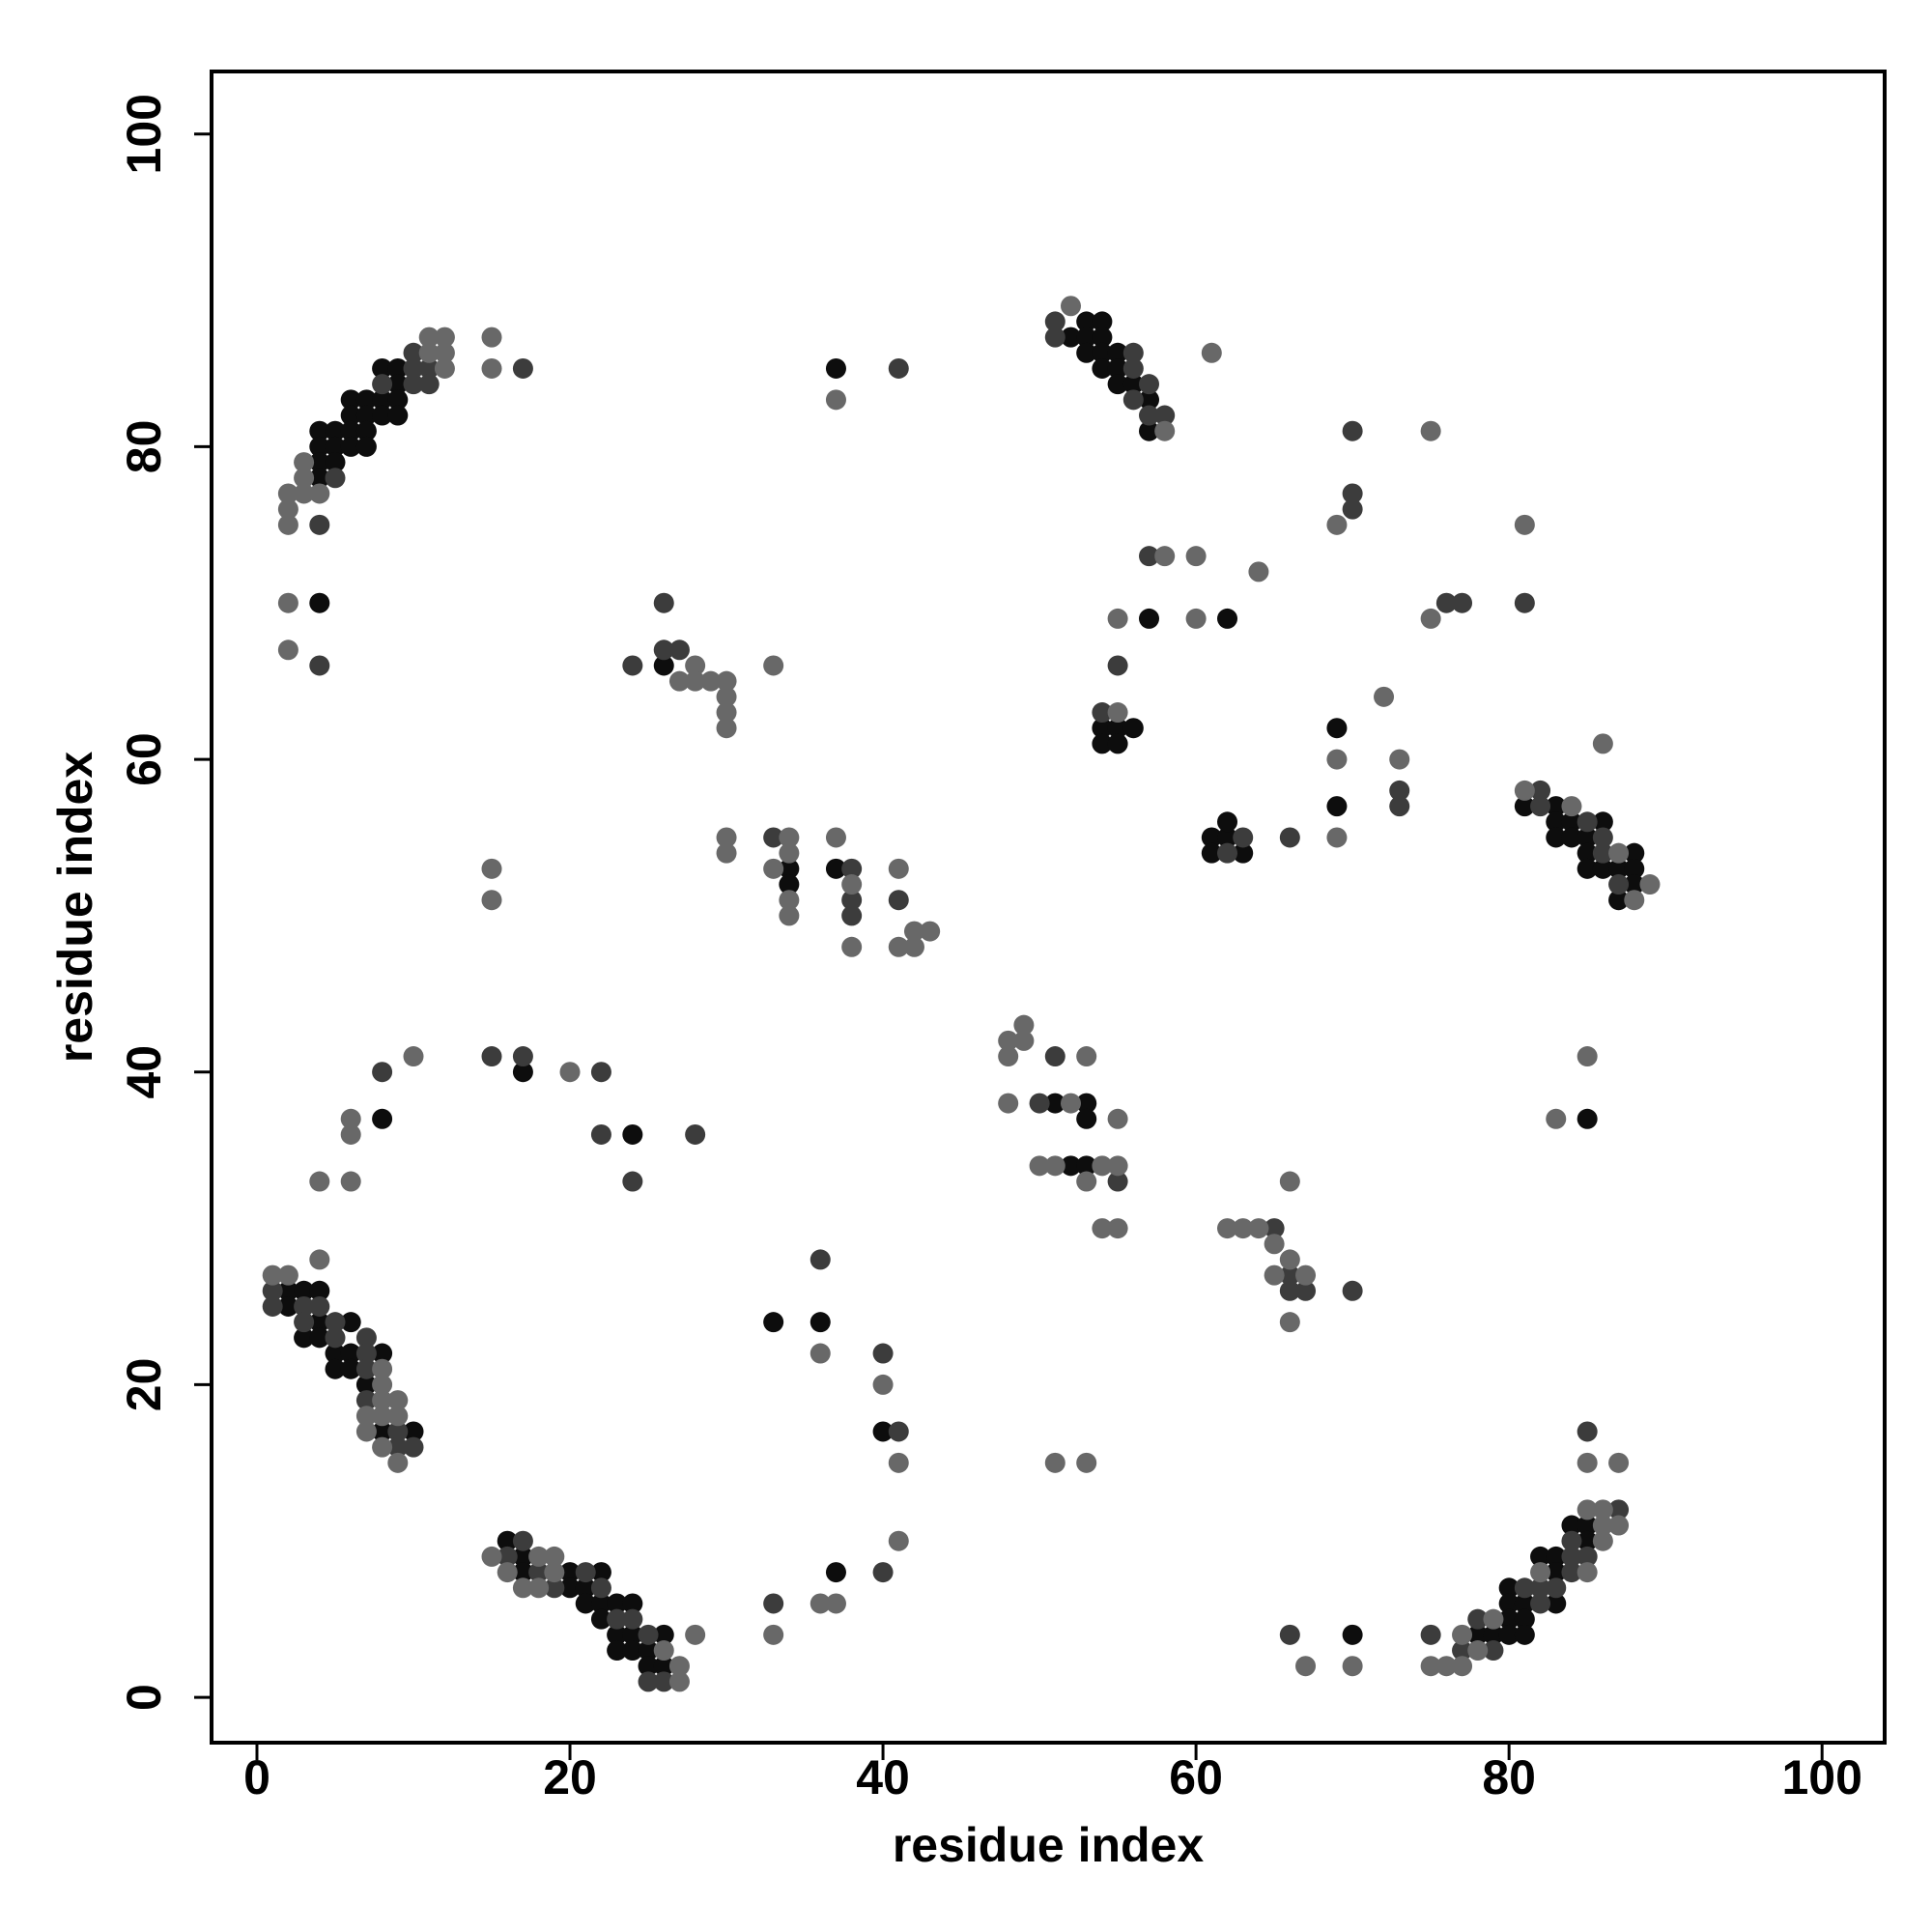  What do you see at coordinates (144, 1697) in the screenshot?
I see `y-tick-label: 0` at bounding box center [144, 1697].